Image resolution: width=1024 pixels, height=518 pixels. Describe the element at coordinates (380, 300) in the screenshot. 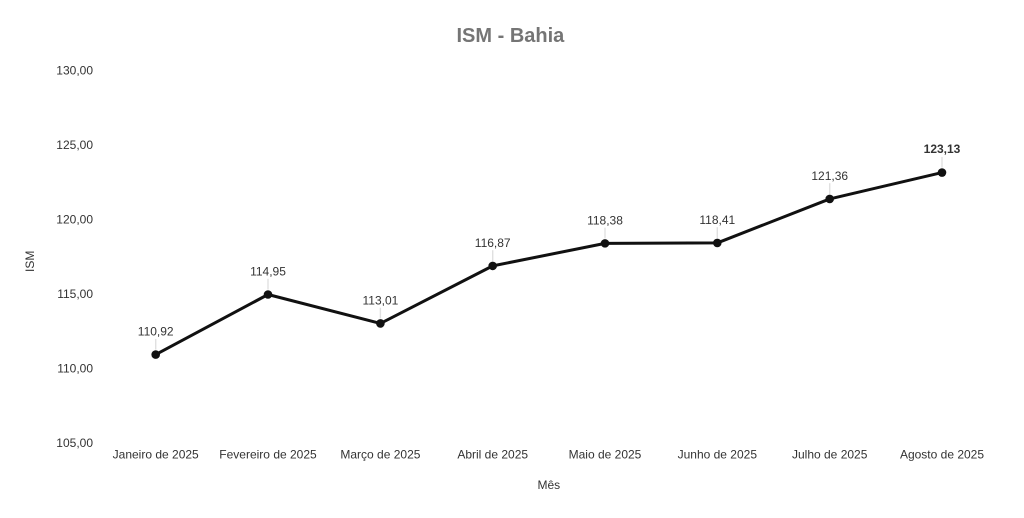

I see `svg-text: 113,01` at that location.